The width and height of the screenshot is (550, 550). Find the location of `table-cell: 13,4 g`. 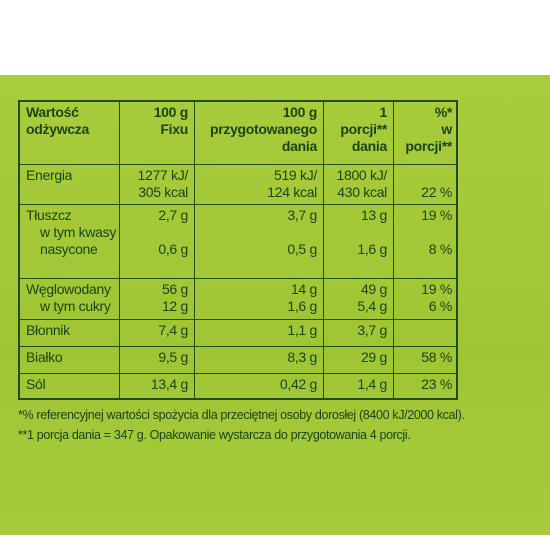

table-cell: 13,4 g is located at coordinates (157, 387).